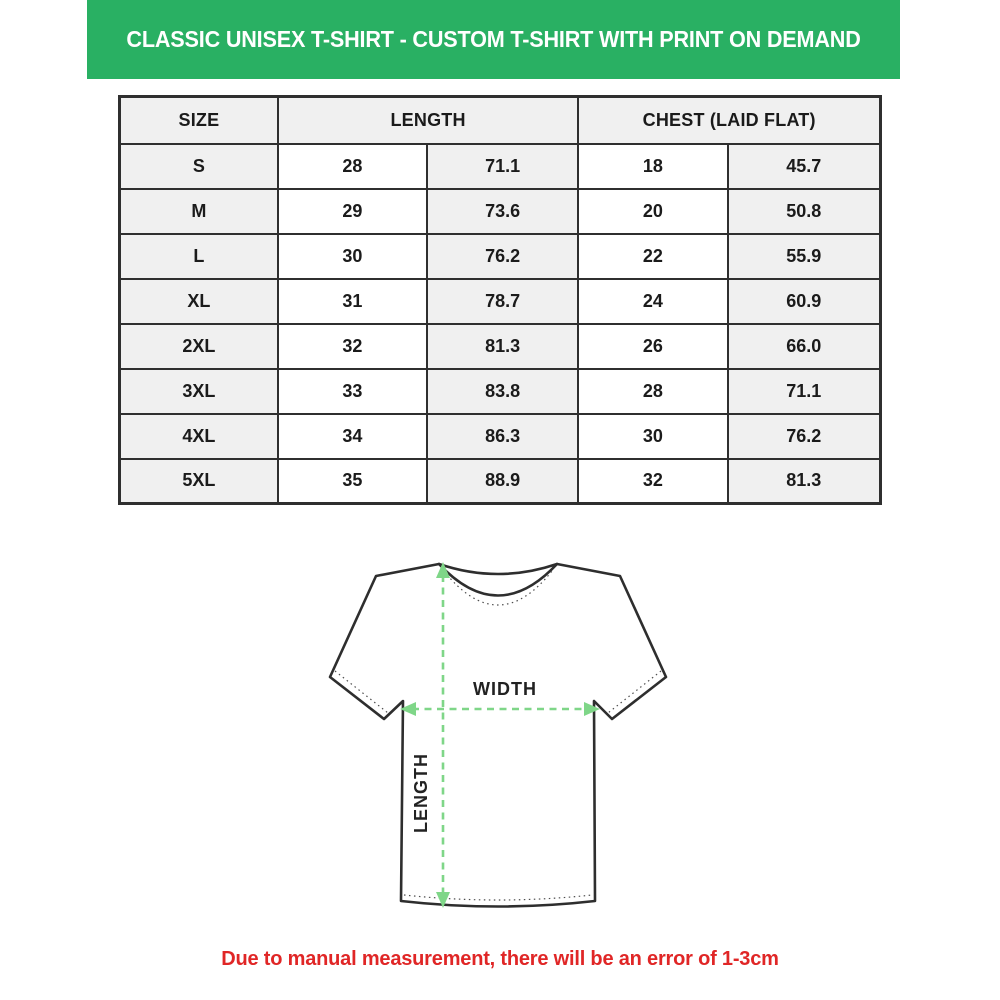  What do you see at coordinates (804, 256) in the screenshot?
I see `chest-cm: 55.9` at bounding box center [804, 256].